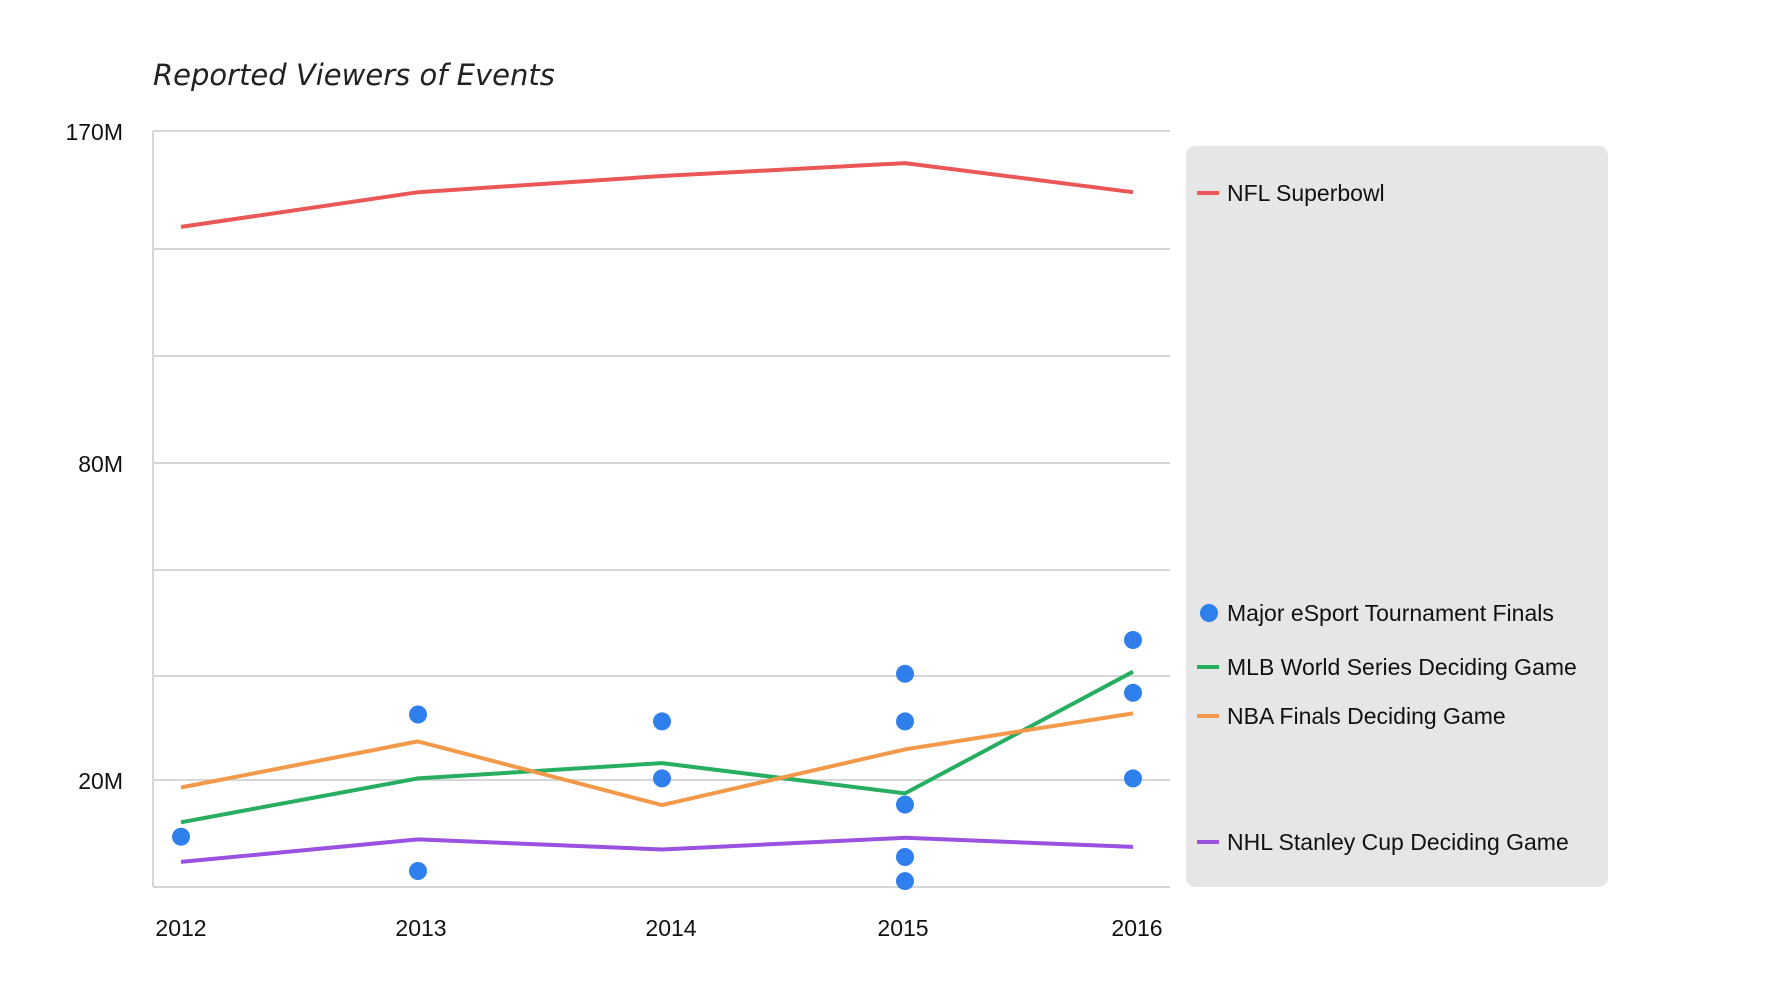 The height and width of the screenshot is (990, 1766). Describe the element at coordinates (1136, 928) in the screenshot. I see `x-tick-label: 2016` at that location.